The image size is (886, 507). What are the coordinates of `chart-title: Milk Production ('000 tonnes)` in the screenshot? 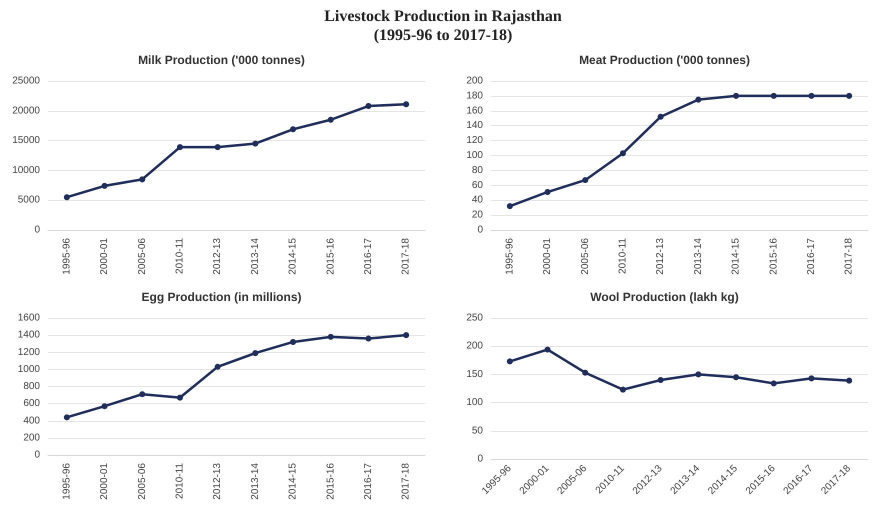 It's located at (221, 60).